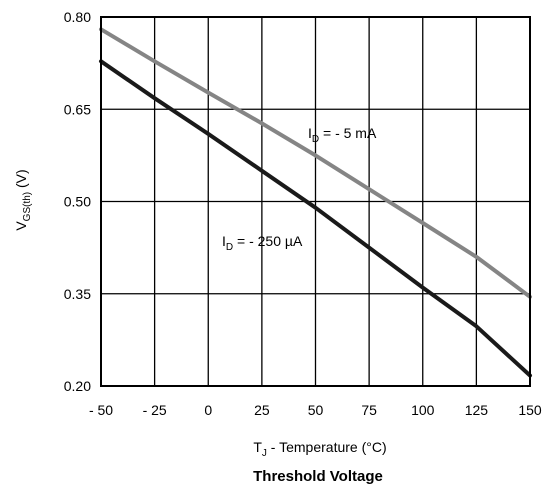  What do you see at coordinates (318, 476) in the screenshot?
I see `chart-title: Threshold Voltage` at bounding box center [318, 476].